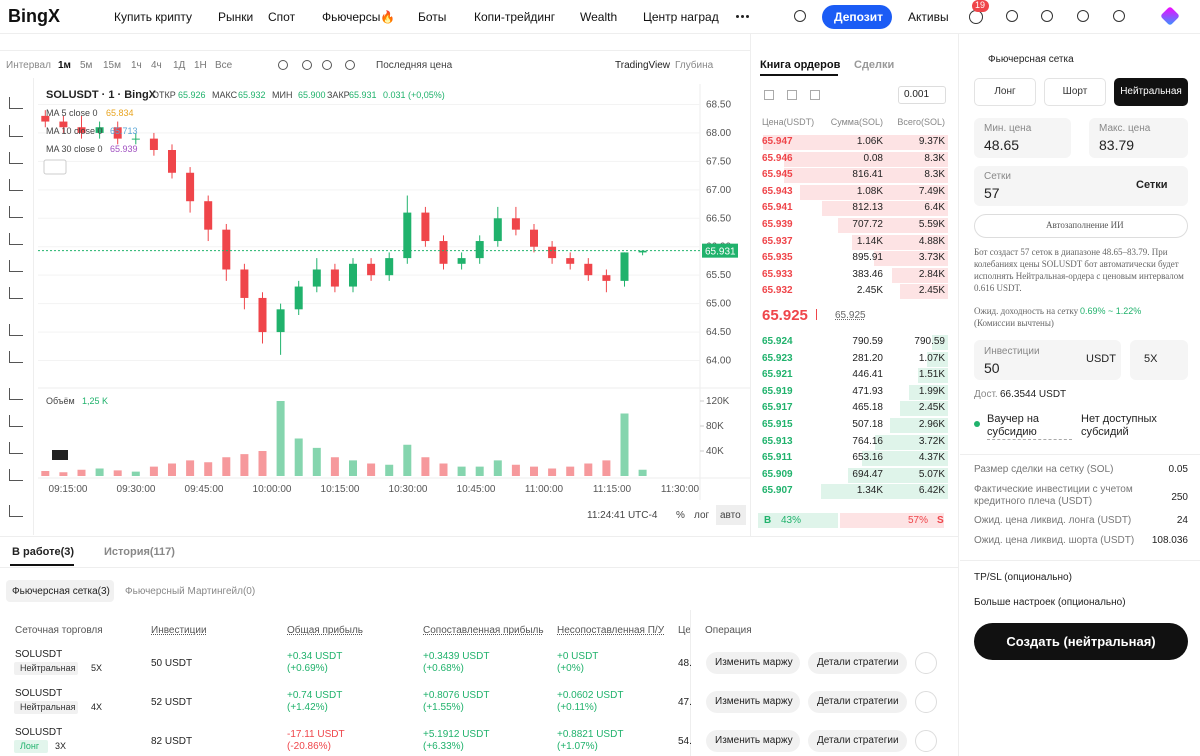 The width and height of the screenshot is (1200, 756). What do you see at coordinates (432, 17) in the screenshot?
I see `nav-item: Боты` at bounding box center [432, 17].